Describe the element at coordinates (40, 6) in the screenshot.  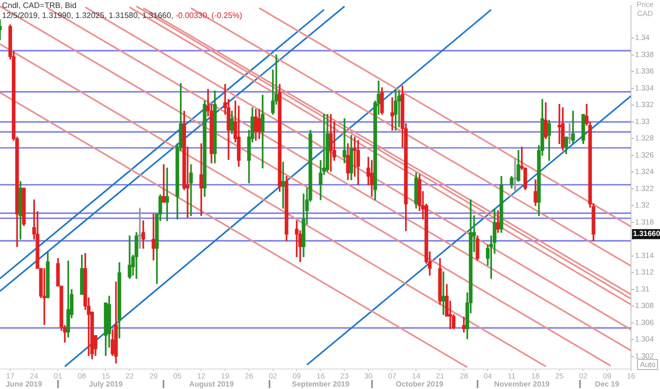
I see `chart-title: Cndl, CAD=TRB, Bid` at that location.